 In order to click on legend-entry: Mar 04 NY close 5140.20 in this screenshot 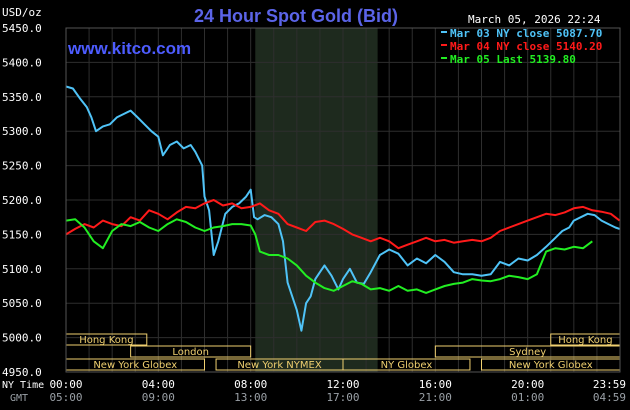, I will do `click(526, 46)`.